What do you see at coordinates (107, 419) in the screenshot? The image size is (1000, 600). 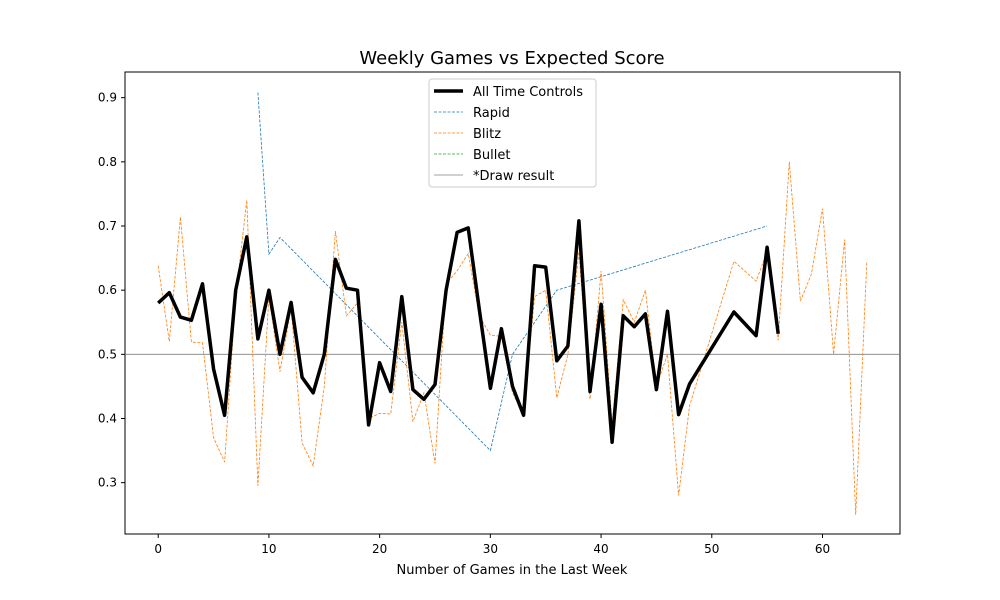 I see `y-tick-label: 0.4` at bounding box center [107, 419].